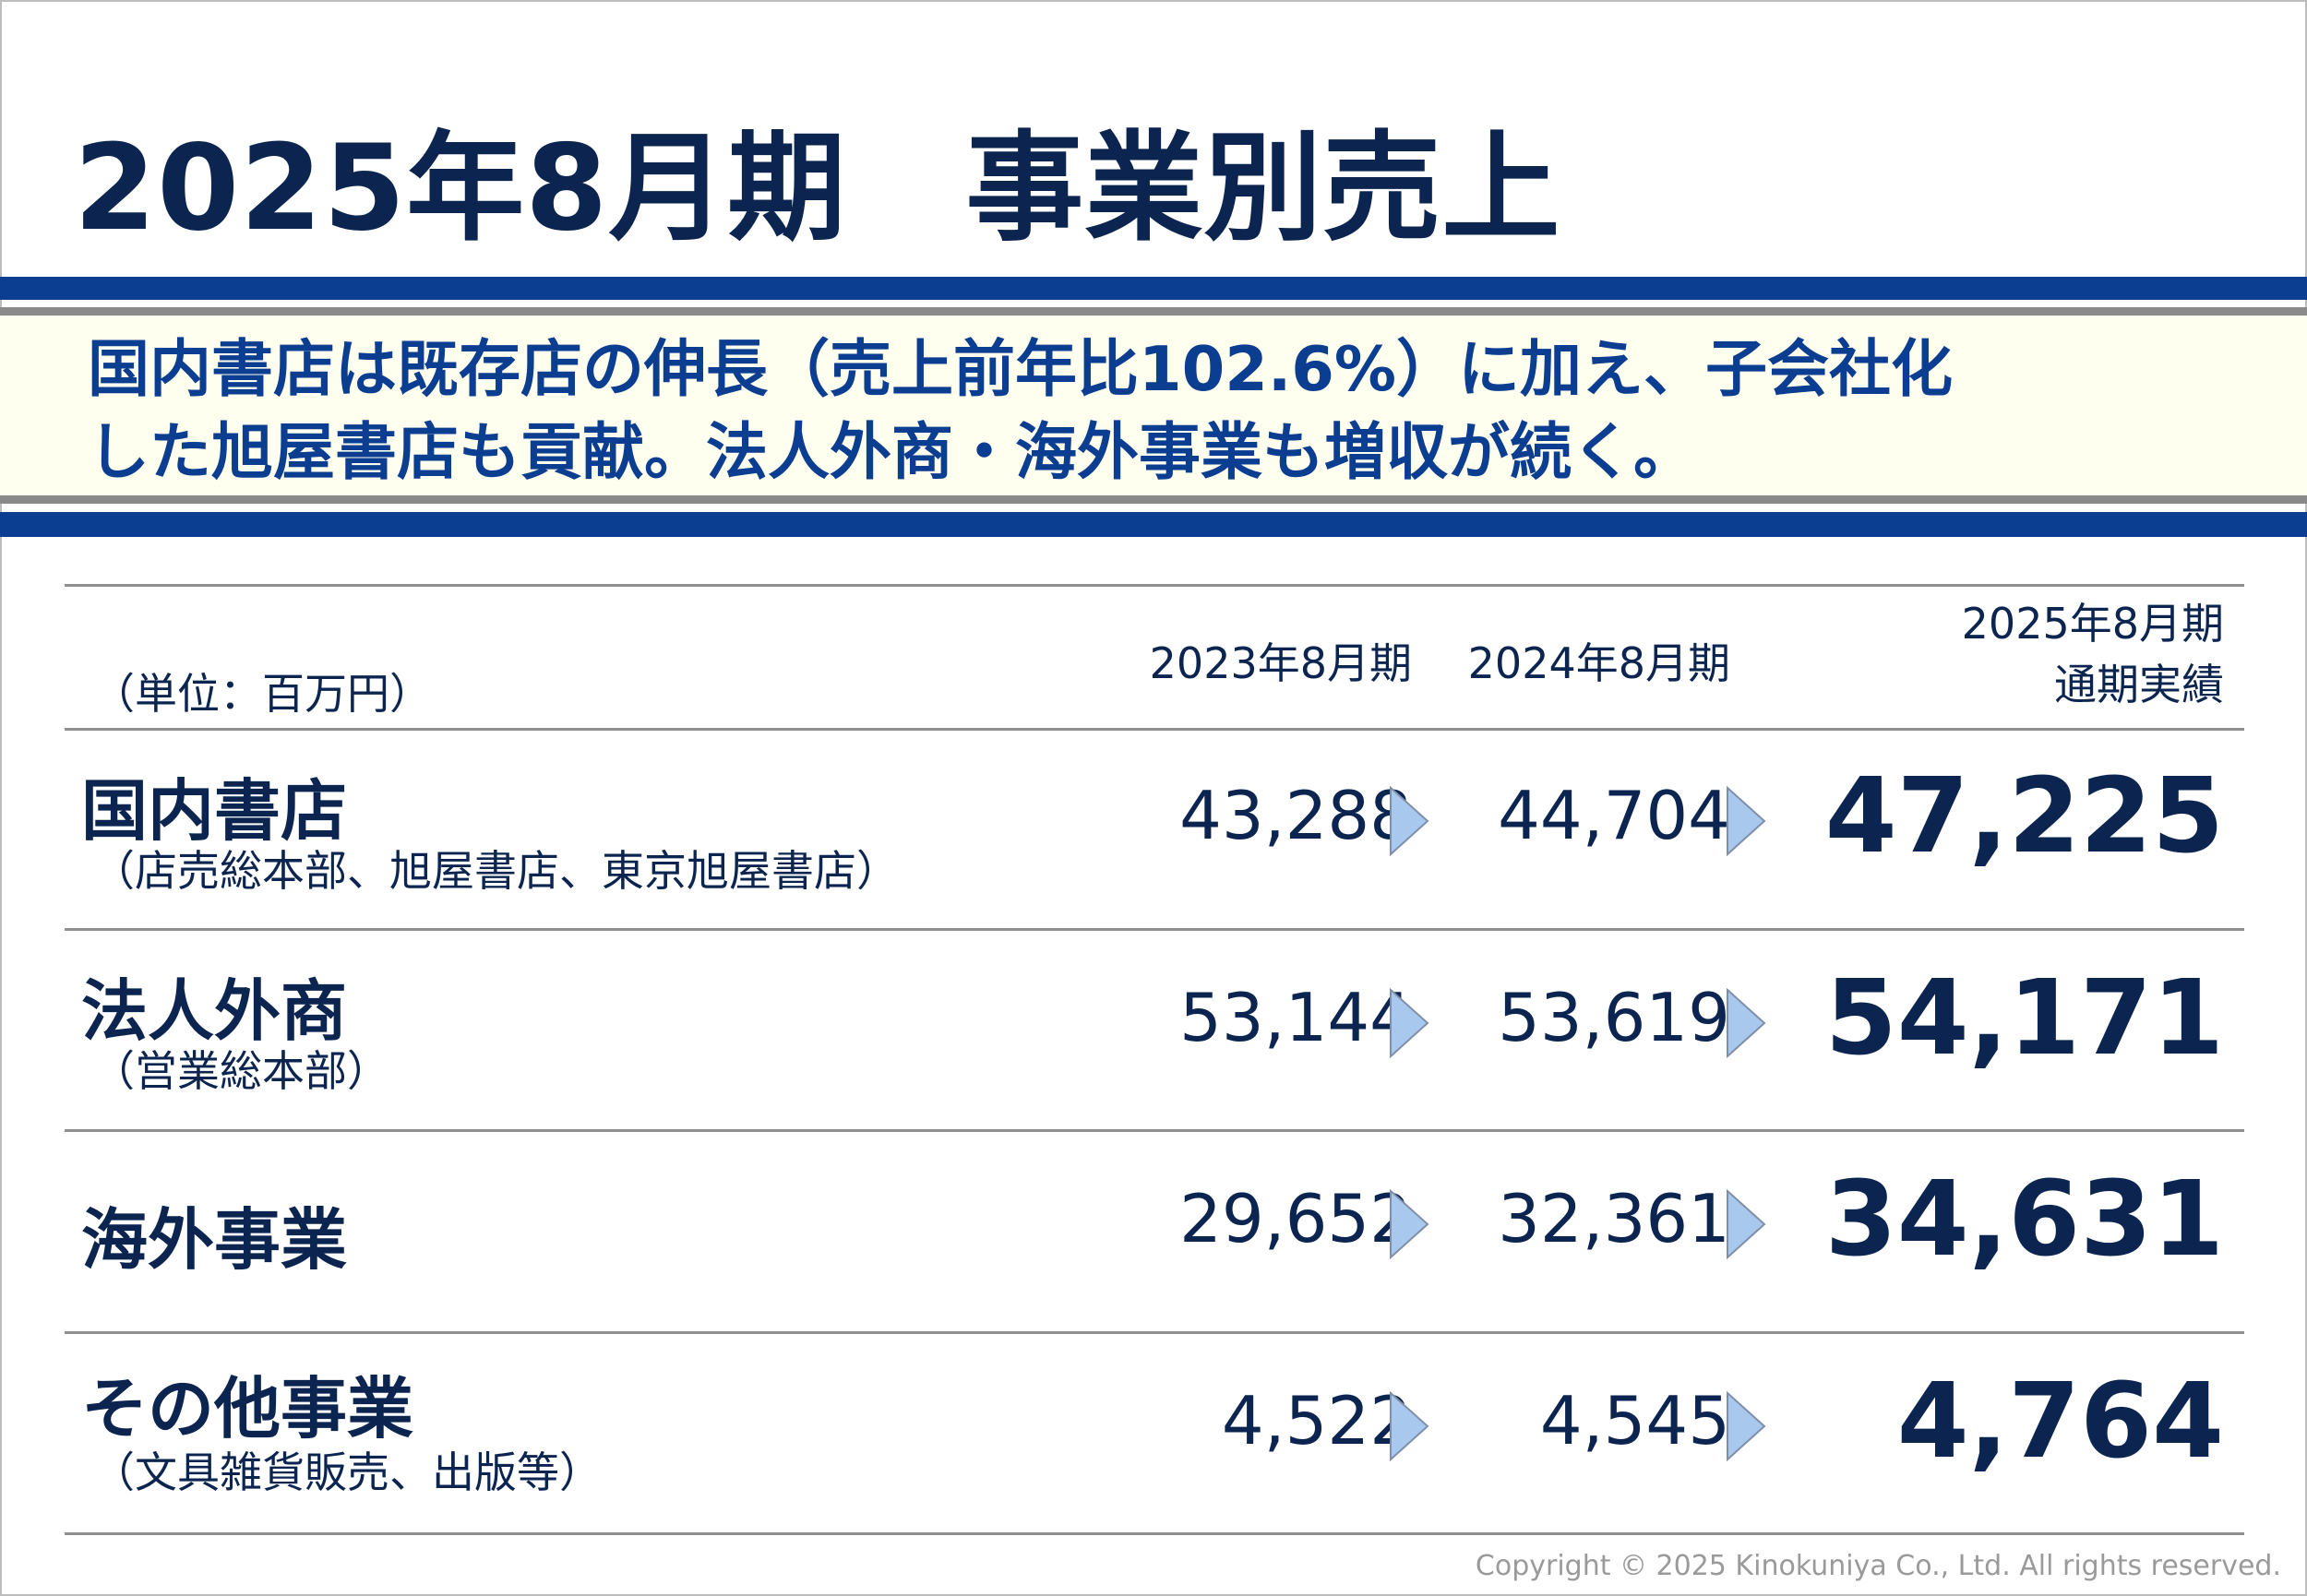  What do you see at coordinates (2024, 1018) in the screenshot?
I see `value-fy2025: 54,171` at bounding box center [2024, 1018].